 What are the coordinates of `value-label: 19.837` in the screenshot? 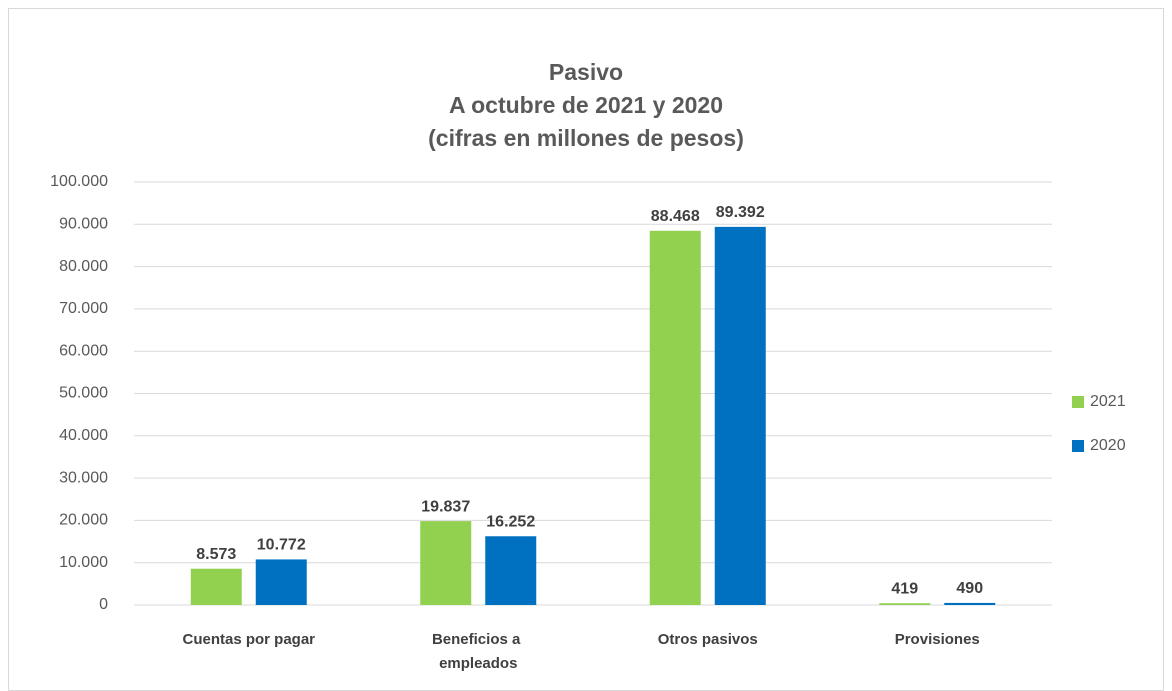 It's located at (445, 506).